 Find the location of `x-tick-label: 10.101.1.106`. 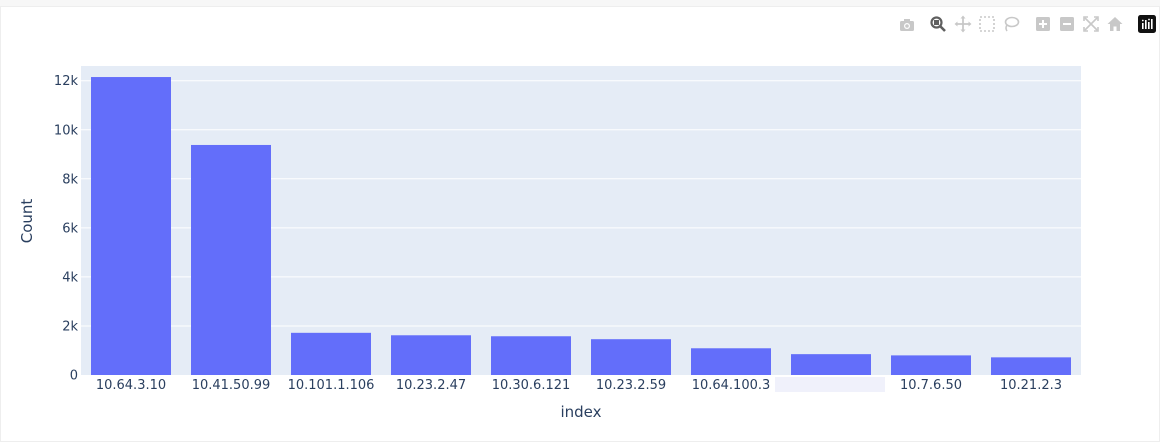

x-tick-label: 10.101.1.106 is located at coordinates (331, 385).